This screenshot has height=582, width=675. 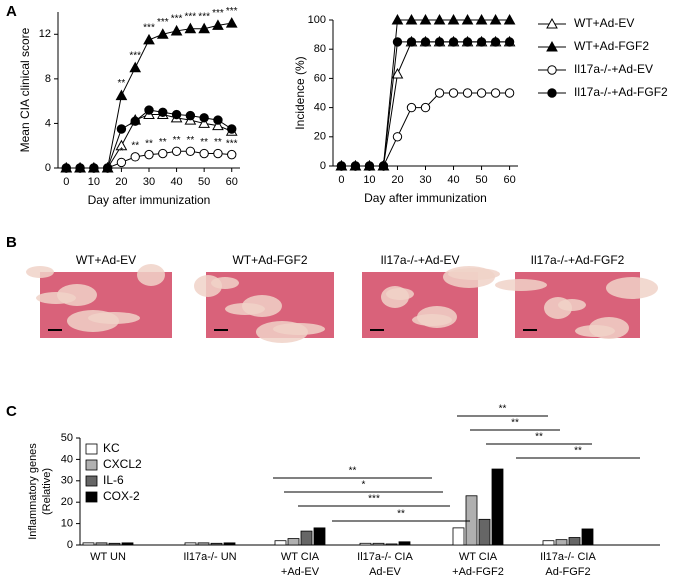 I want to click on y-tick-label: 8, so click(x=48, y=79).